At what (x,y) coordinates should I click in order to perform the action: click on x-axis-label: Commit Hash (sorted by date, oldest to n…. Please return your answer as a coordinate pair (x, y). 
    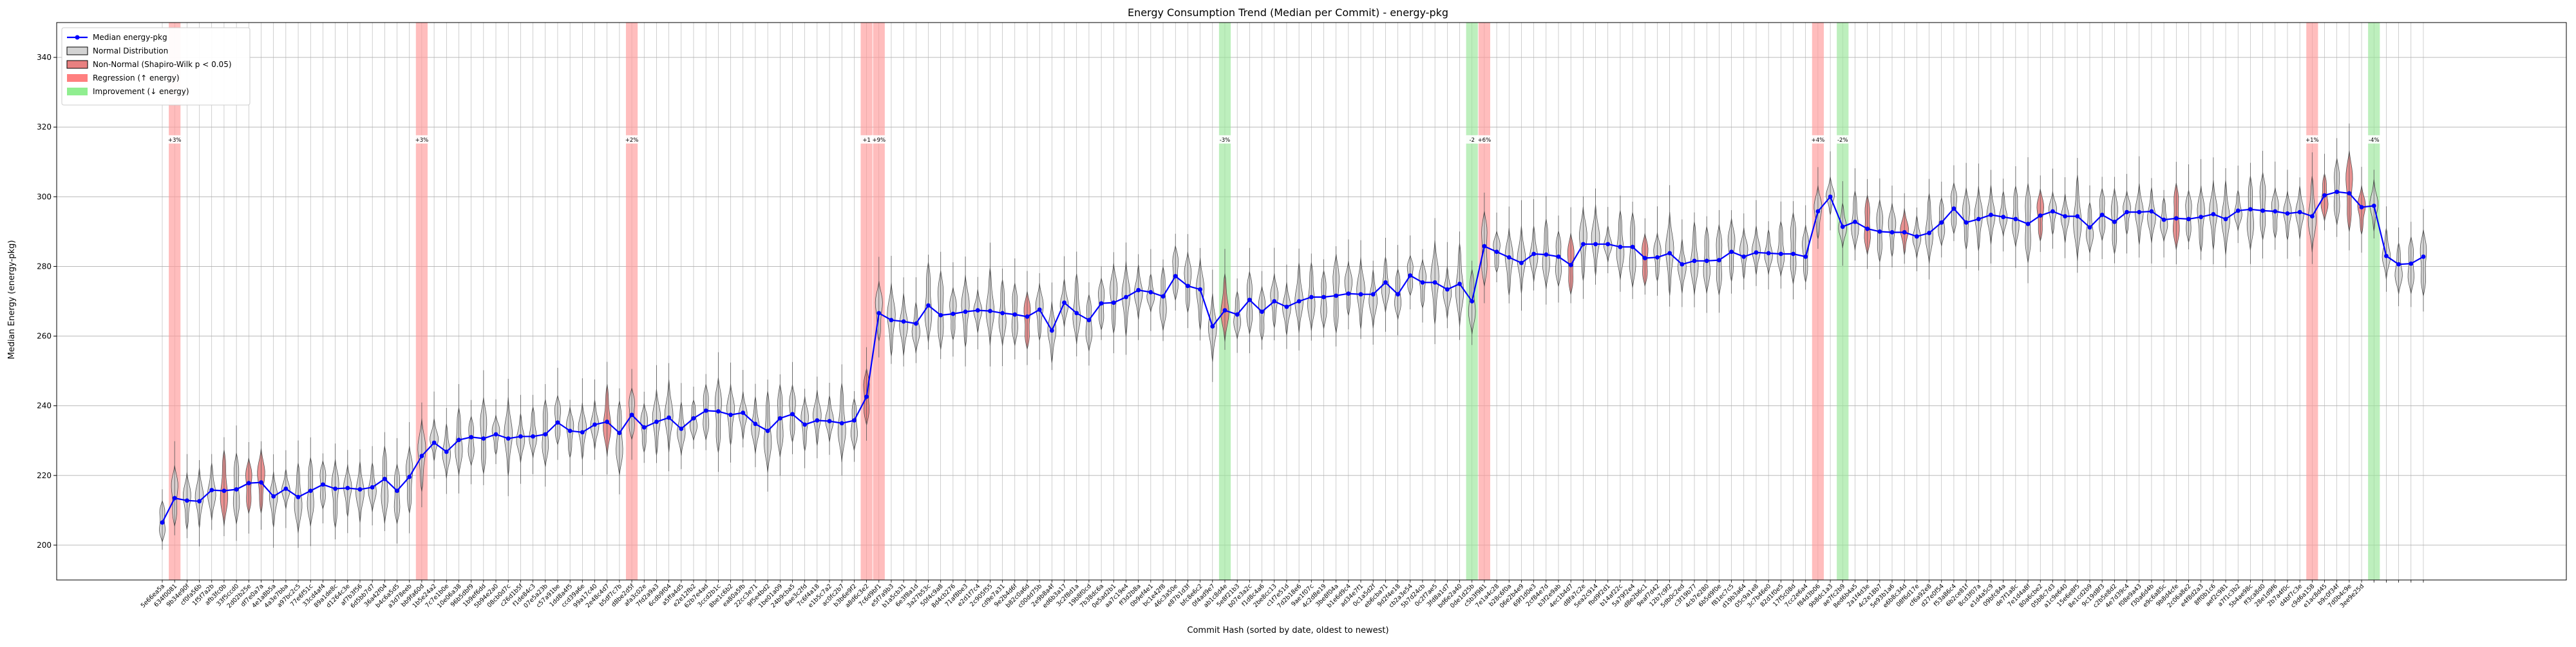
    Looking at the image, I should click on (1287, 630).